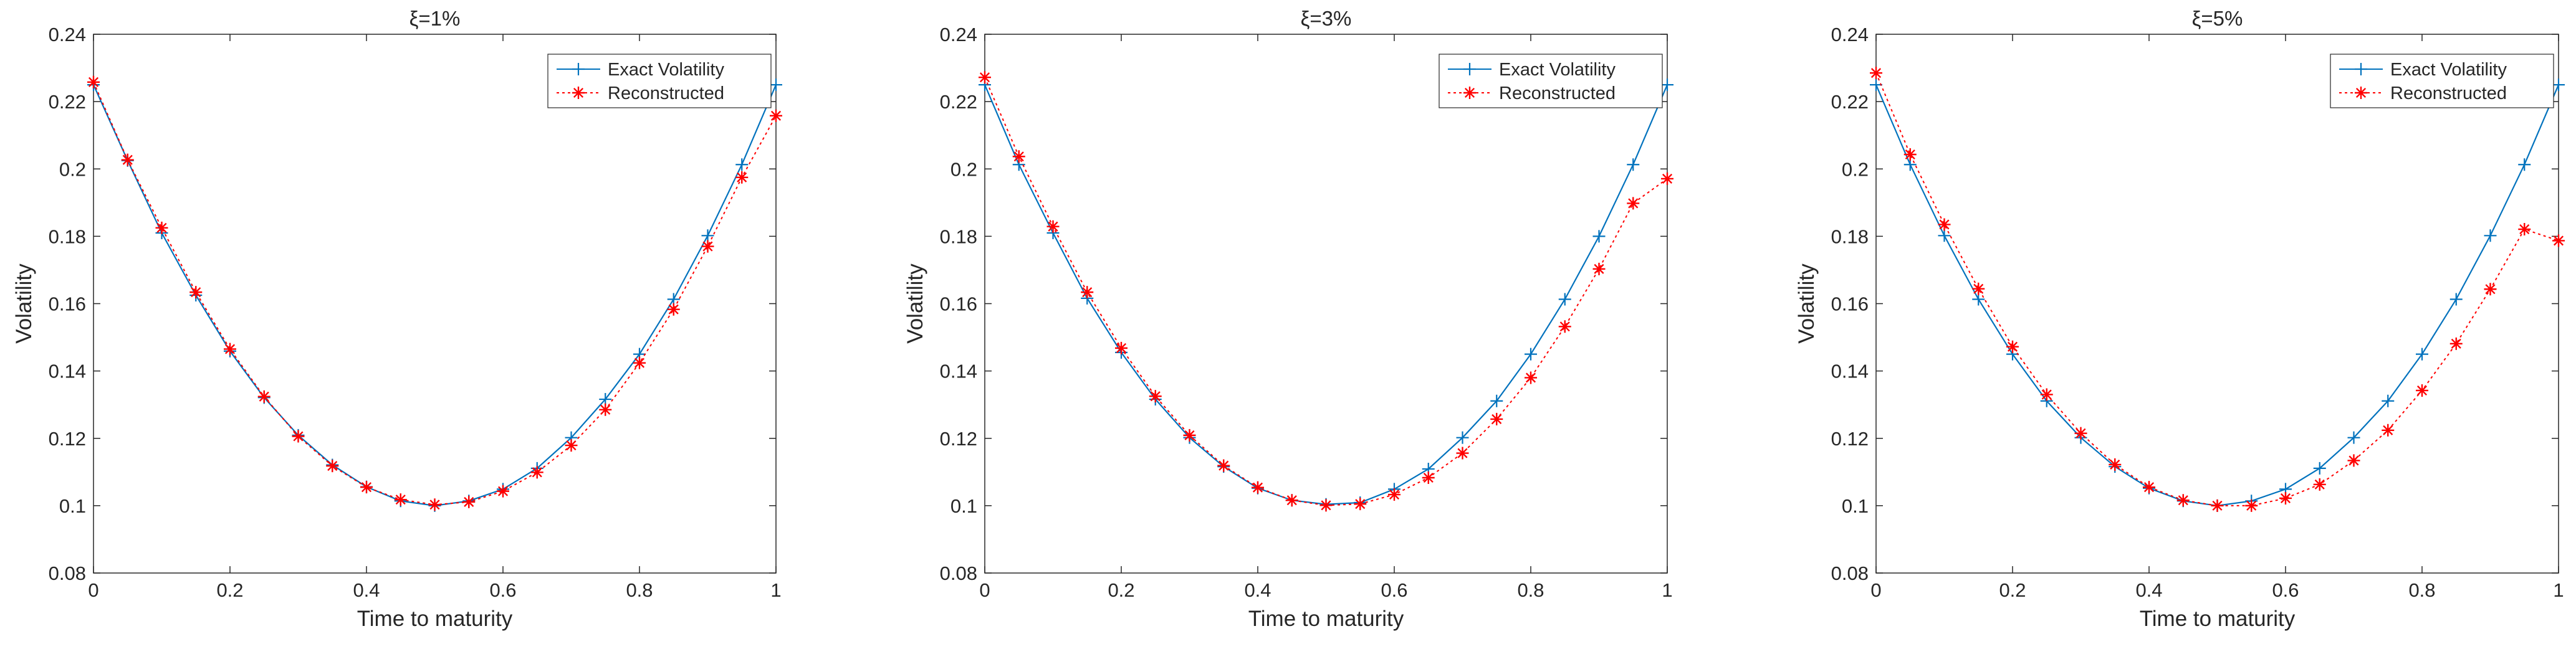  I want to click on x-tick-label: 0.4, so click(366, 590).